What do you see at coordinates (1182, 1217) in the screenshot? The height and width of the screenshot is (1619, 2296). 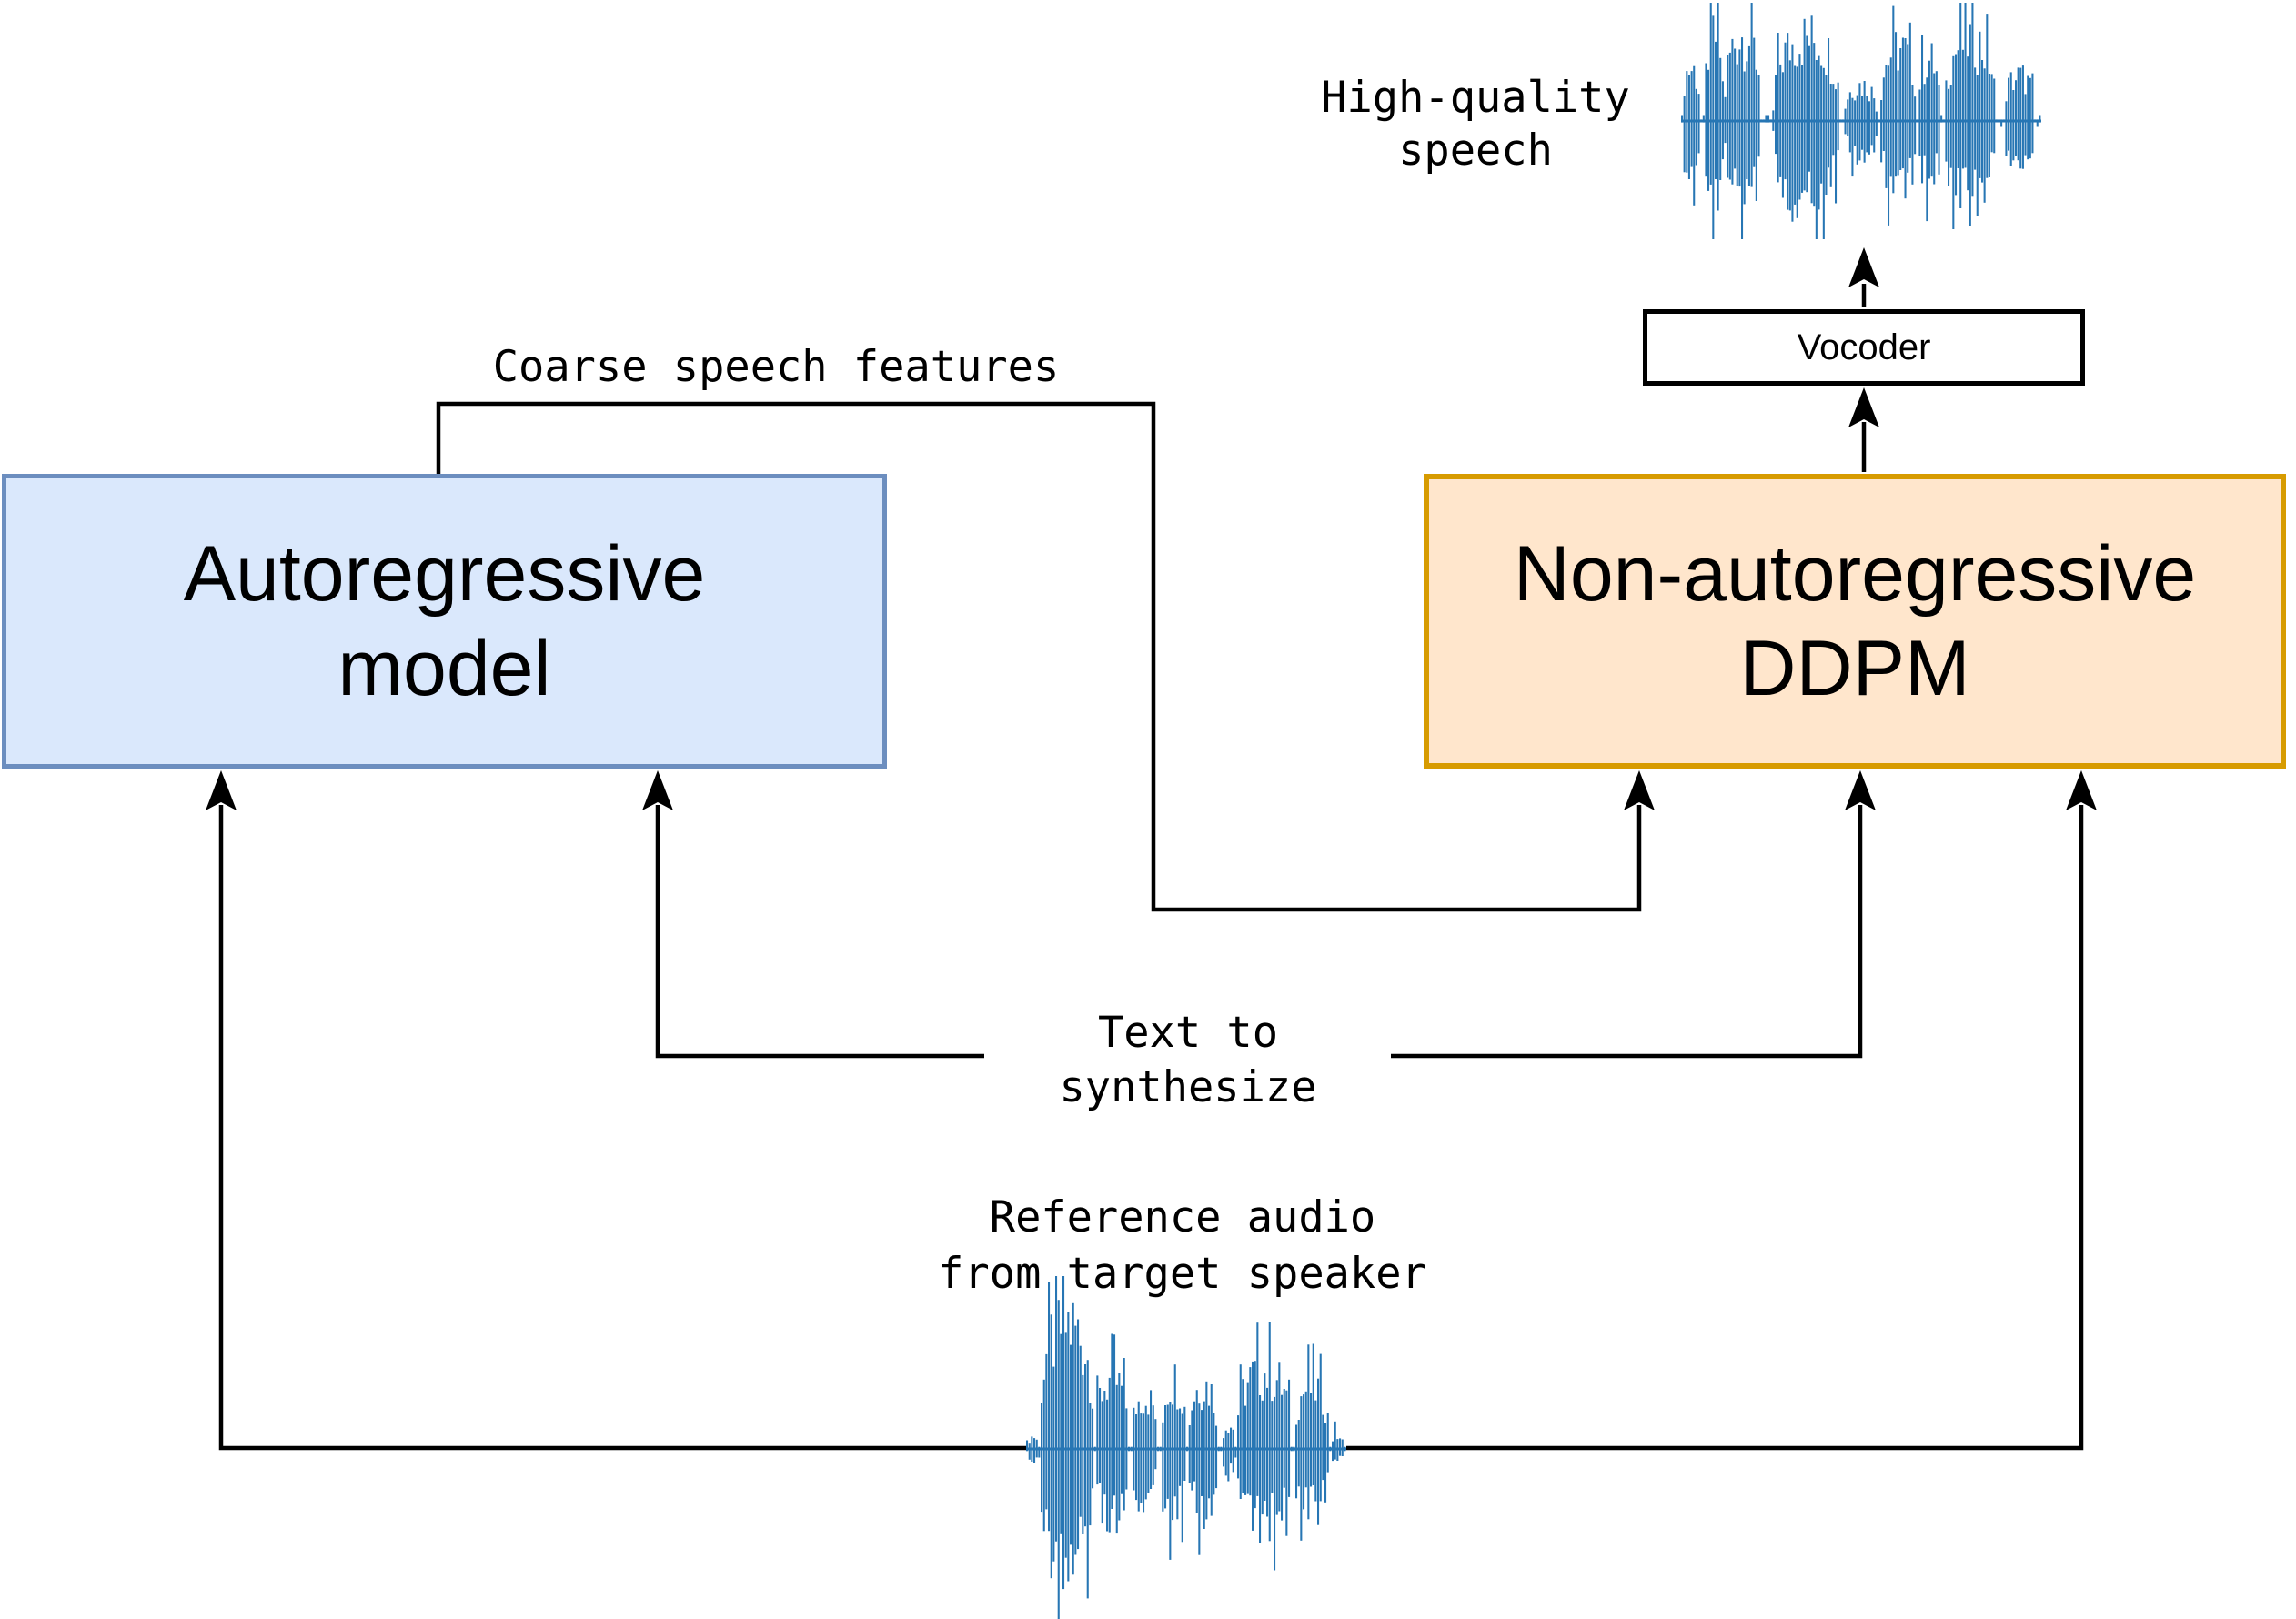 I see `reference-audio-line1: Reference audio` at bounding box center [1182, 1217].